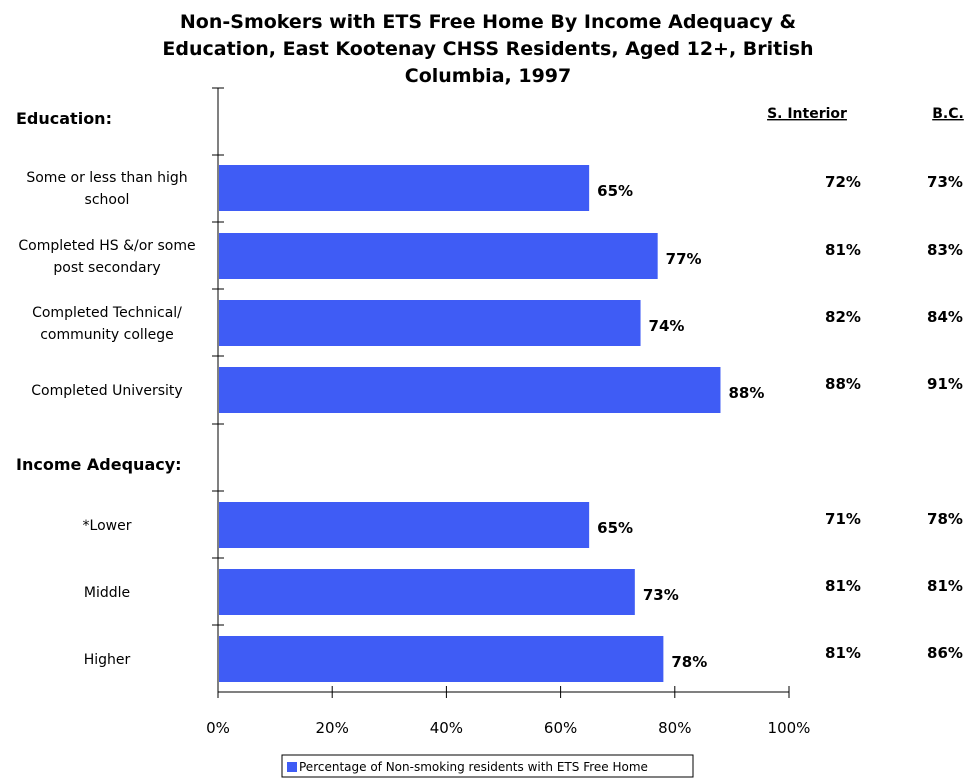 This screenshot has width=975, height=780. I want to click on s-interior-value: 72%, so click(843, 182).